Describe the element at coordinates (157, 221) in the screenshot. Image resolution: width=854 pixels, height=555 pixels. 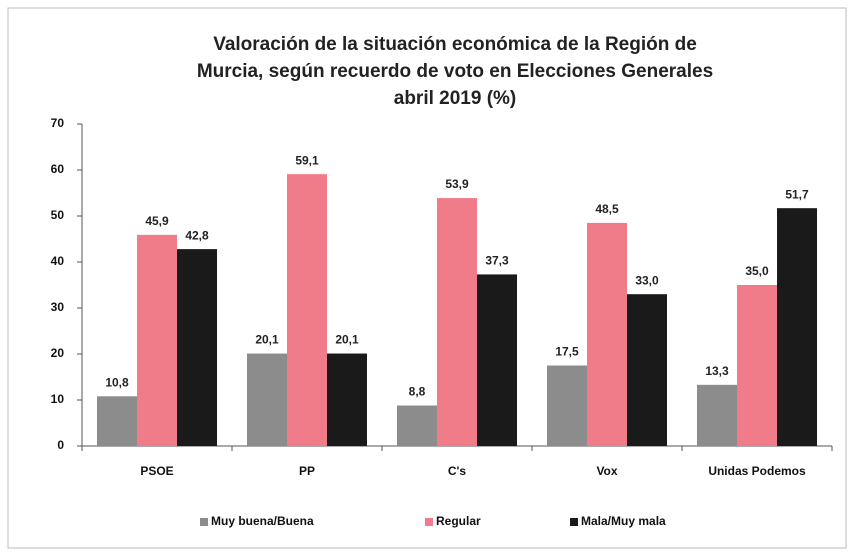
I see `value-label: 45,9` at that location.